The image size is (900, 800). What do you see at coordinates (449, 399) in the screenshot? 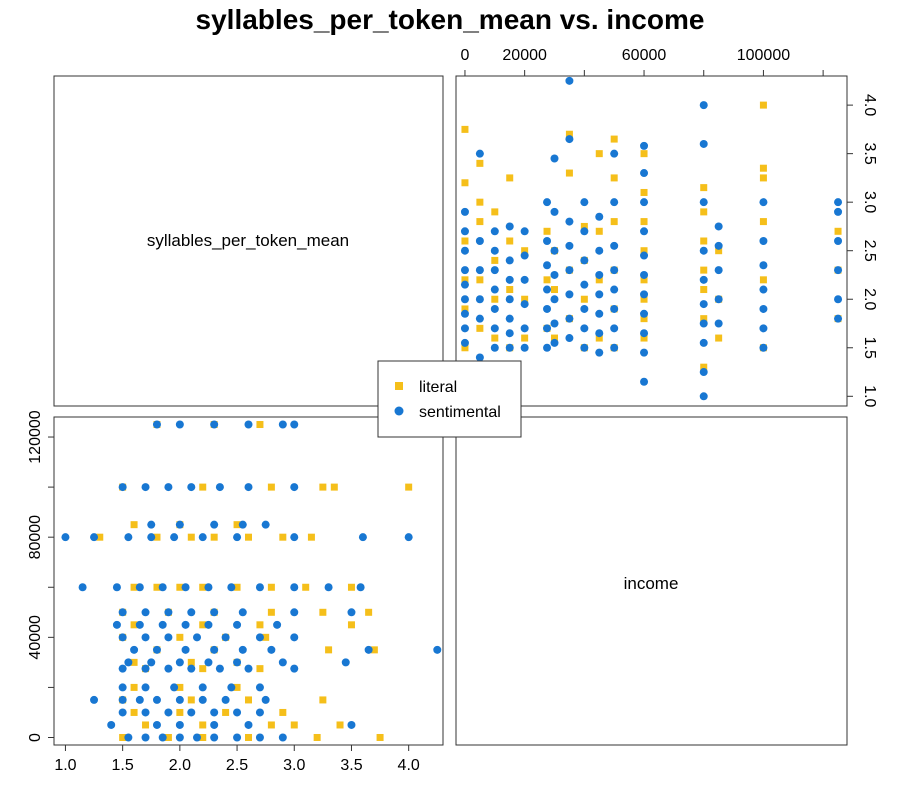
I see `legend-box` at bounding box center [449, 399].